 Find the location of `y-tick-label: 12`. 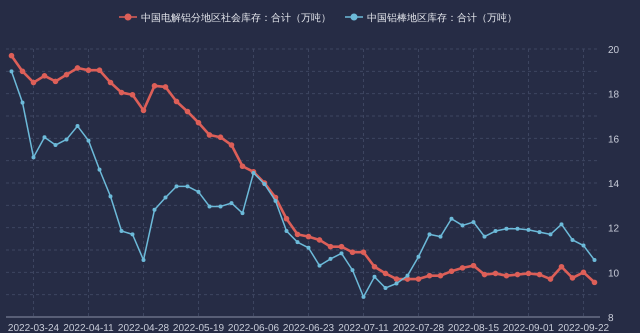

y-tick-label: 12 is located at coordinates (614, 229).